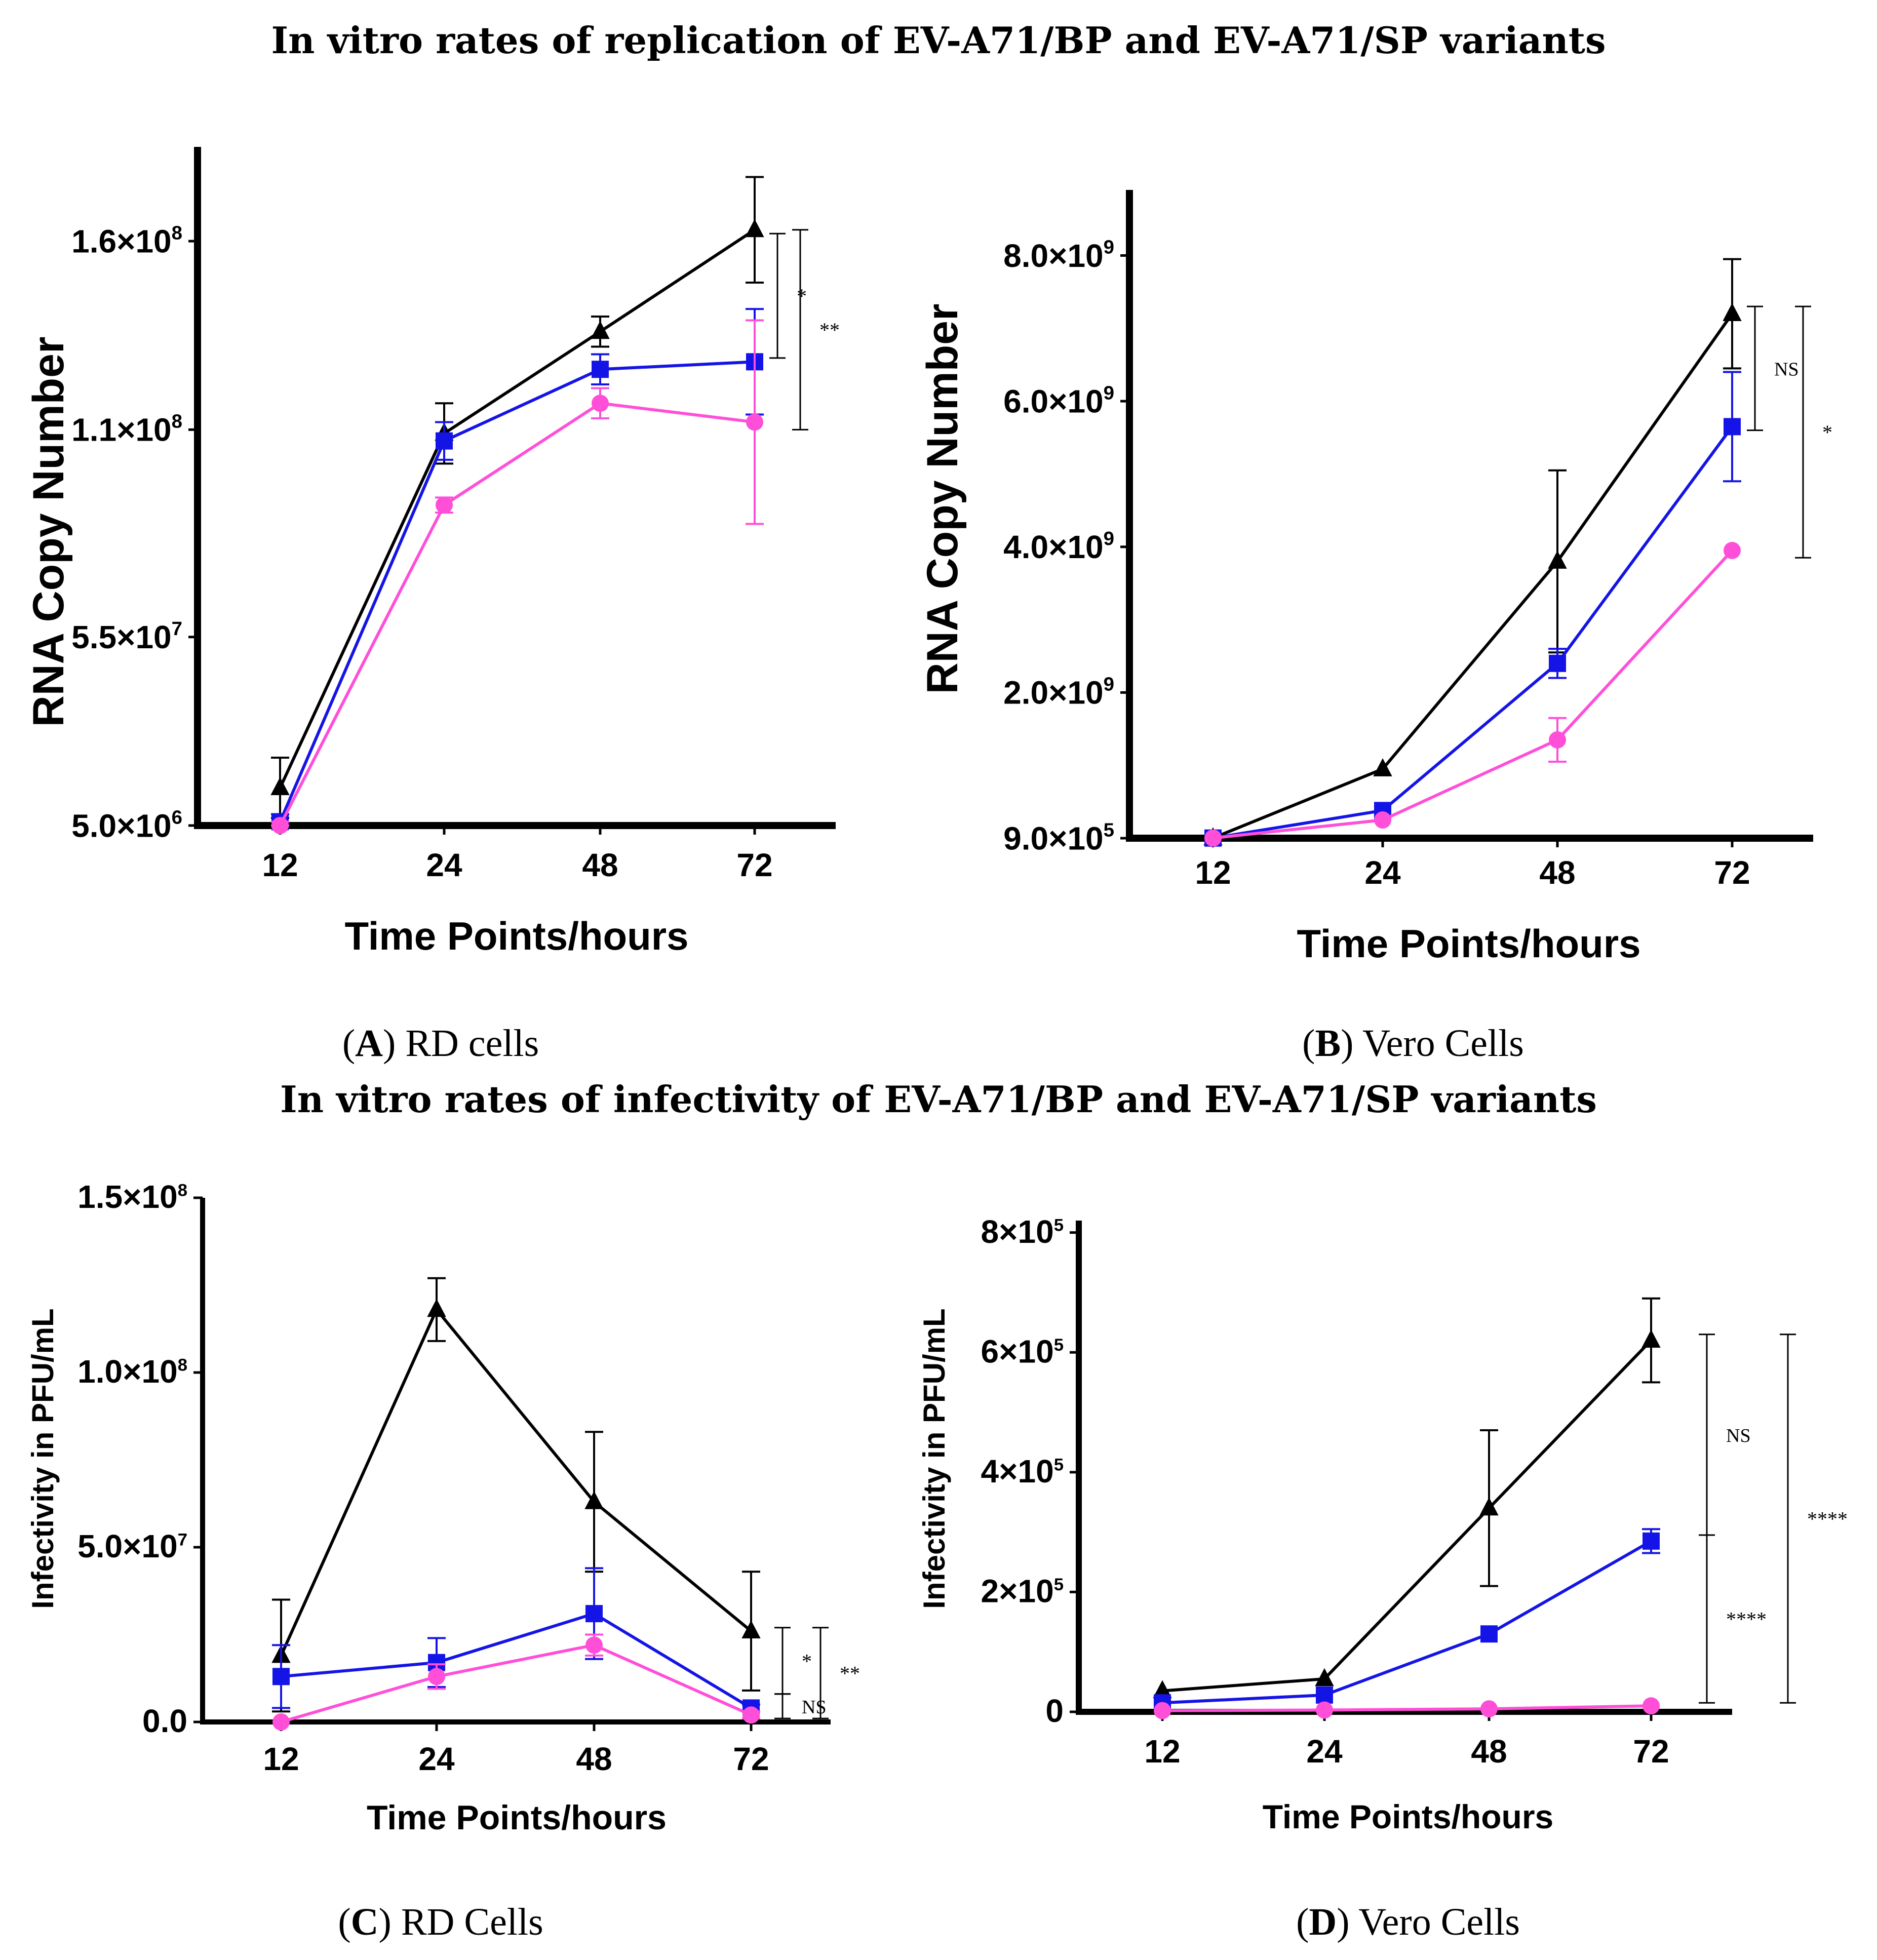 Image resolution: width=1877 pixels, height=1960 pixels. Describe the element at coordinates (1025, 547) in the screenshot. I see `y-tick-mantissa: 4.0` at that location.